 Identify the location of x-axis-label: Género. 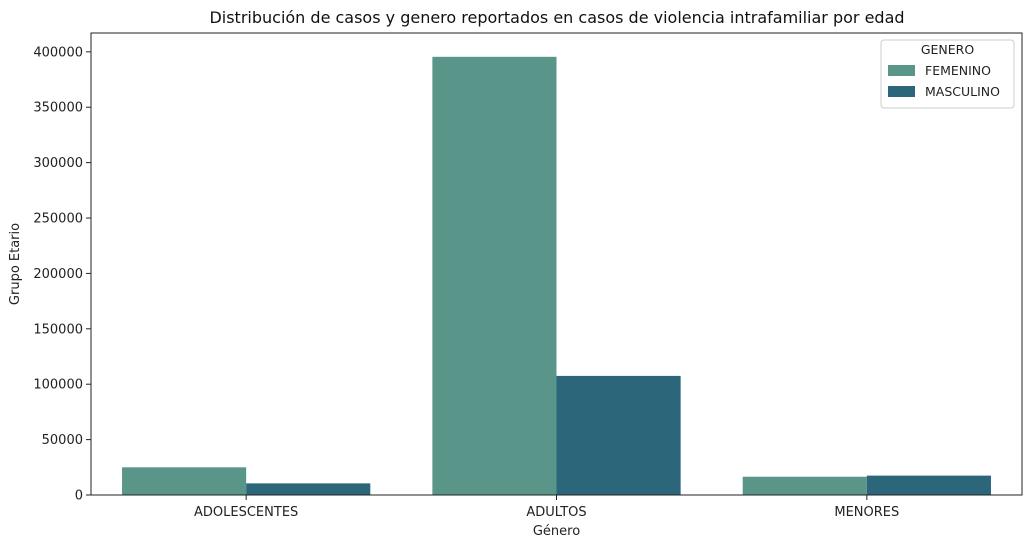
(556, 531).